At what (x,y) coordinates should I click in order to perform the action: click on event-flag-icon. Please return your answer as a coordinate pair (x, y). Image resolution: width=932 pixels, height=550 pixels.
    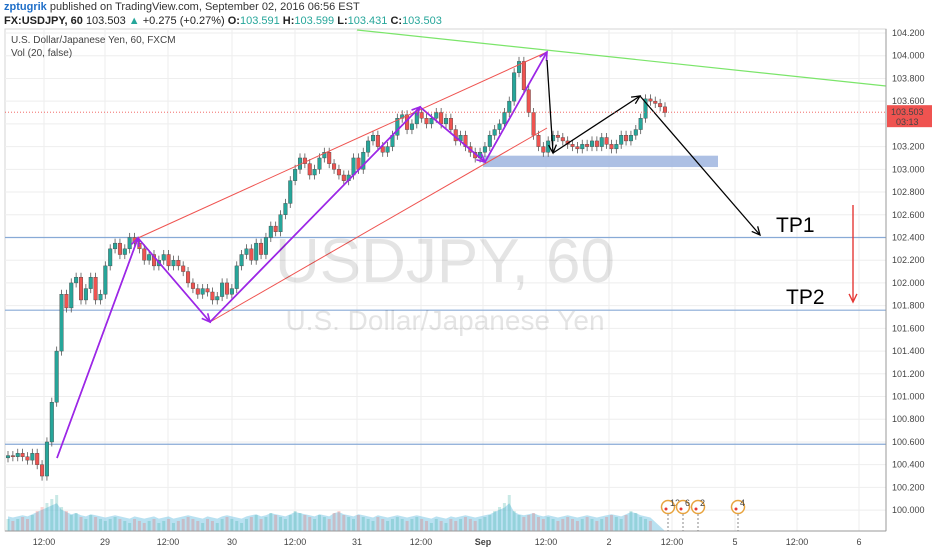
    Looking at the image, I should click on (736, 509).